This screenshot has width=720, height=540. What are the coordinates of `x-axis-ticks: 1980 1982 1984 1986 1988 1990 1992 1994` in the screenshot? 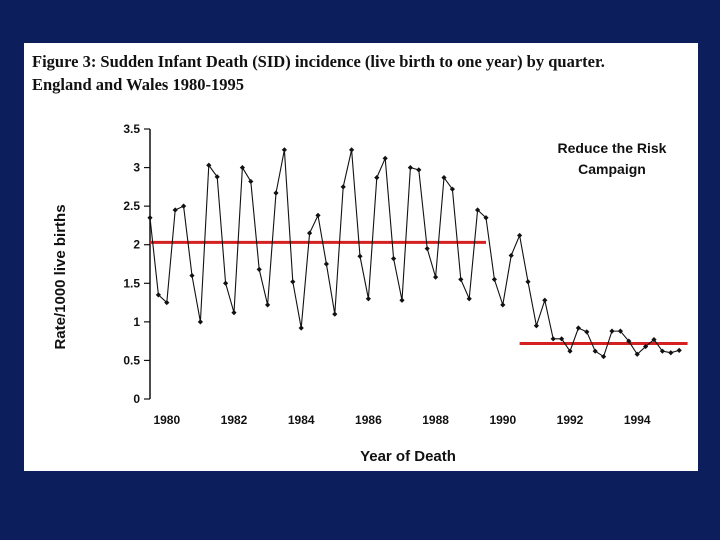 It's located at (401, 420).